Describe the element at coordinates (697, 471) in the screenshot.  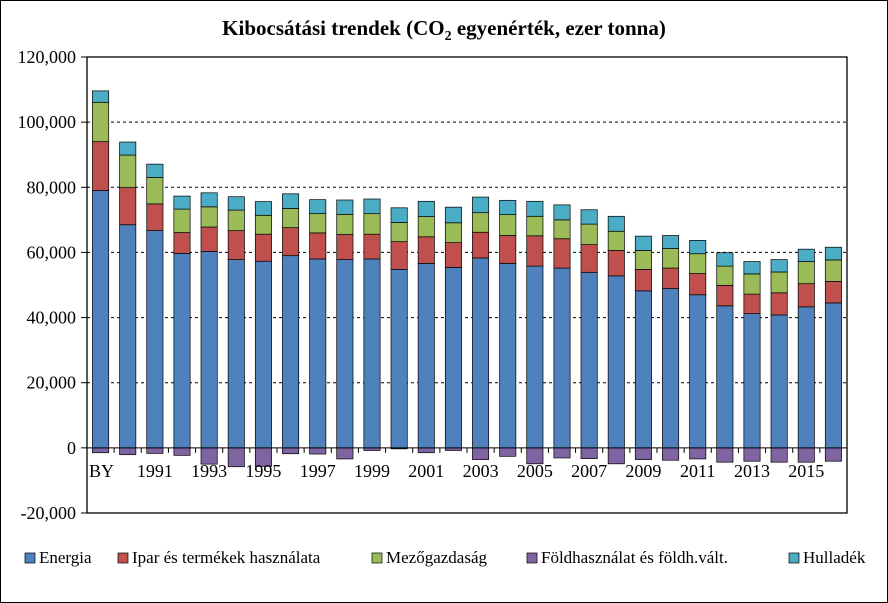
I see `x-tick-label: 2011` at that location.